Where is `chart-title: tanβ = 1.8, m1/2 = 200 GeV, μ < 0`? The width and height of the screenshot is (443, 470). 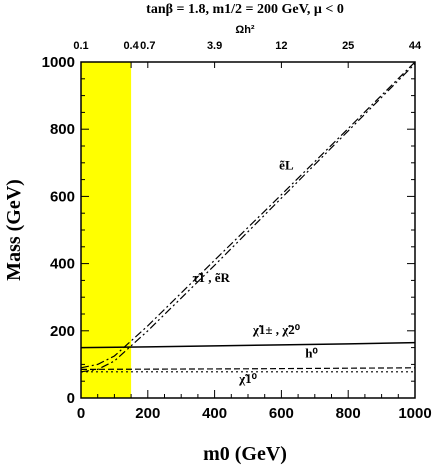
chart-title: tanβ = 1.8, m1/2 = 200 GeV, μ < 0 is located at coordinates (245, 9).